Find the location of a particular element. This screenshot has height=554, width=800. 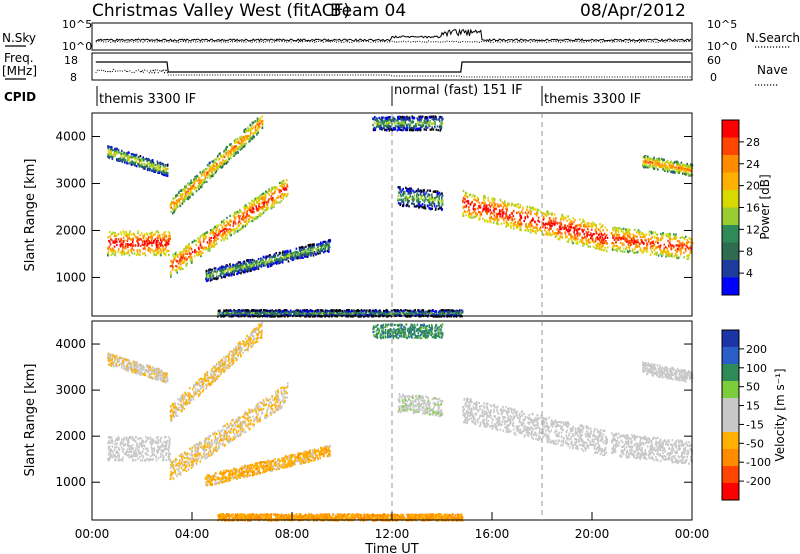

freq-panel: Freq. [MHz] 18 8 60 0 Nave is located at coordinates (395, 68).